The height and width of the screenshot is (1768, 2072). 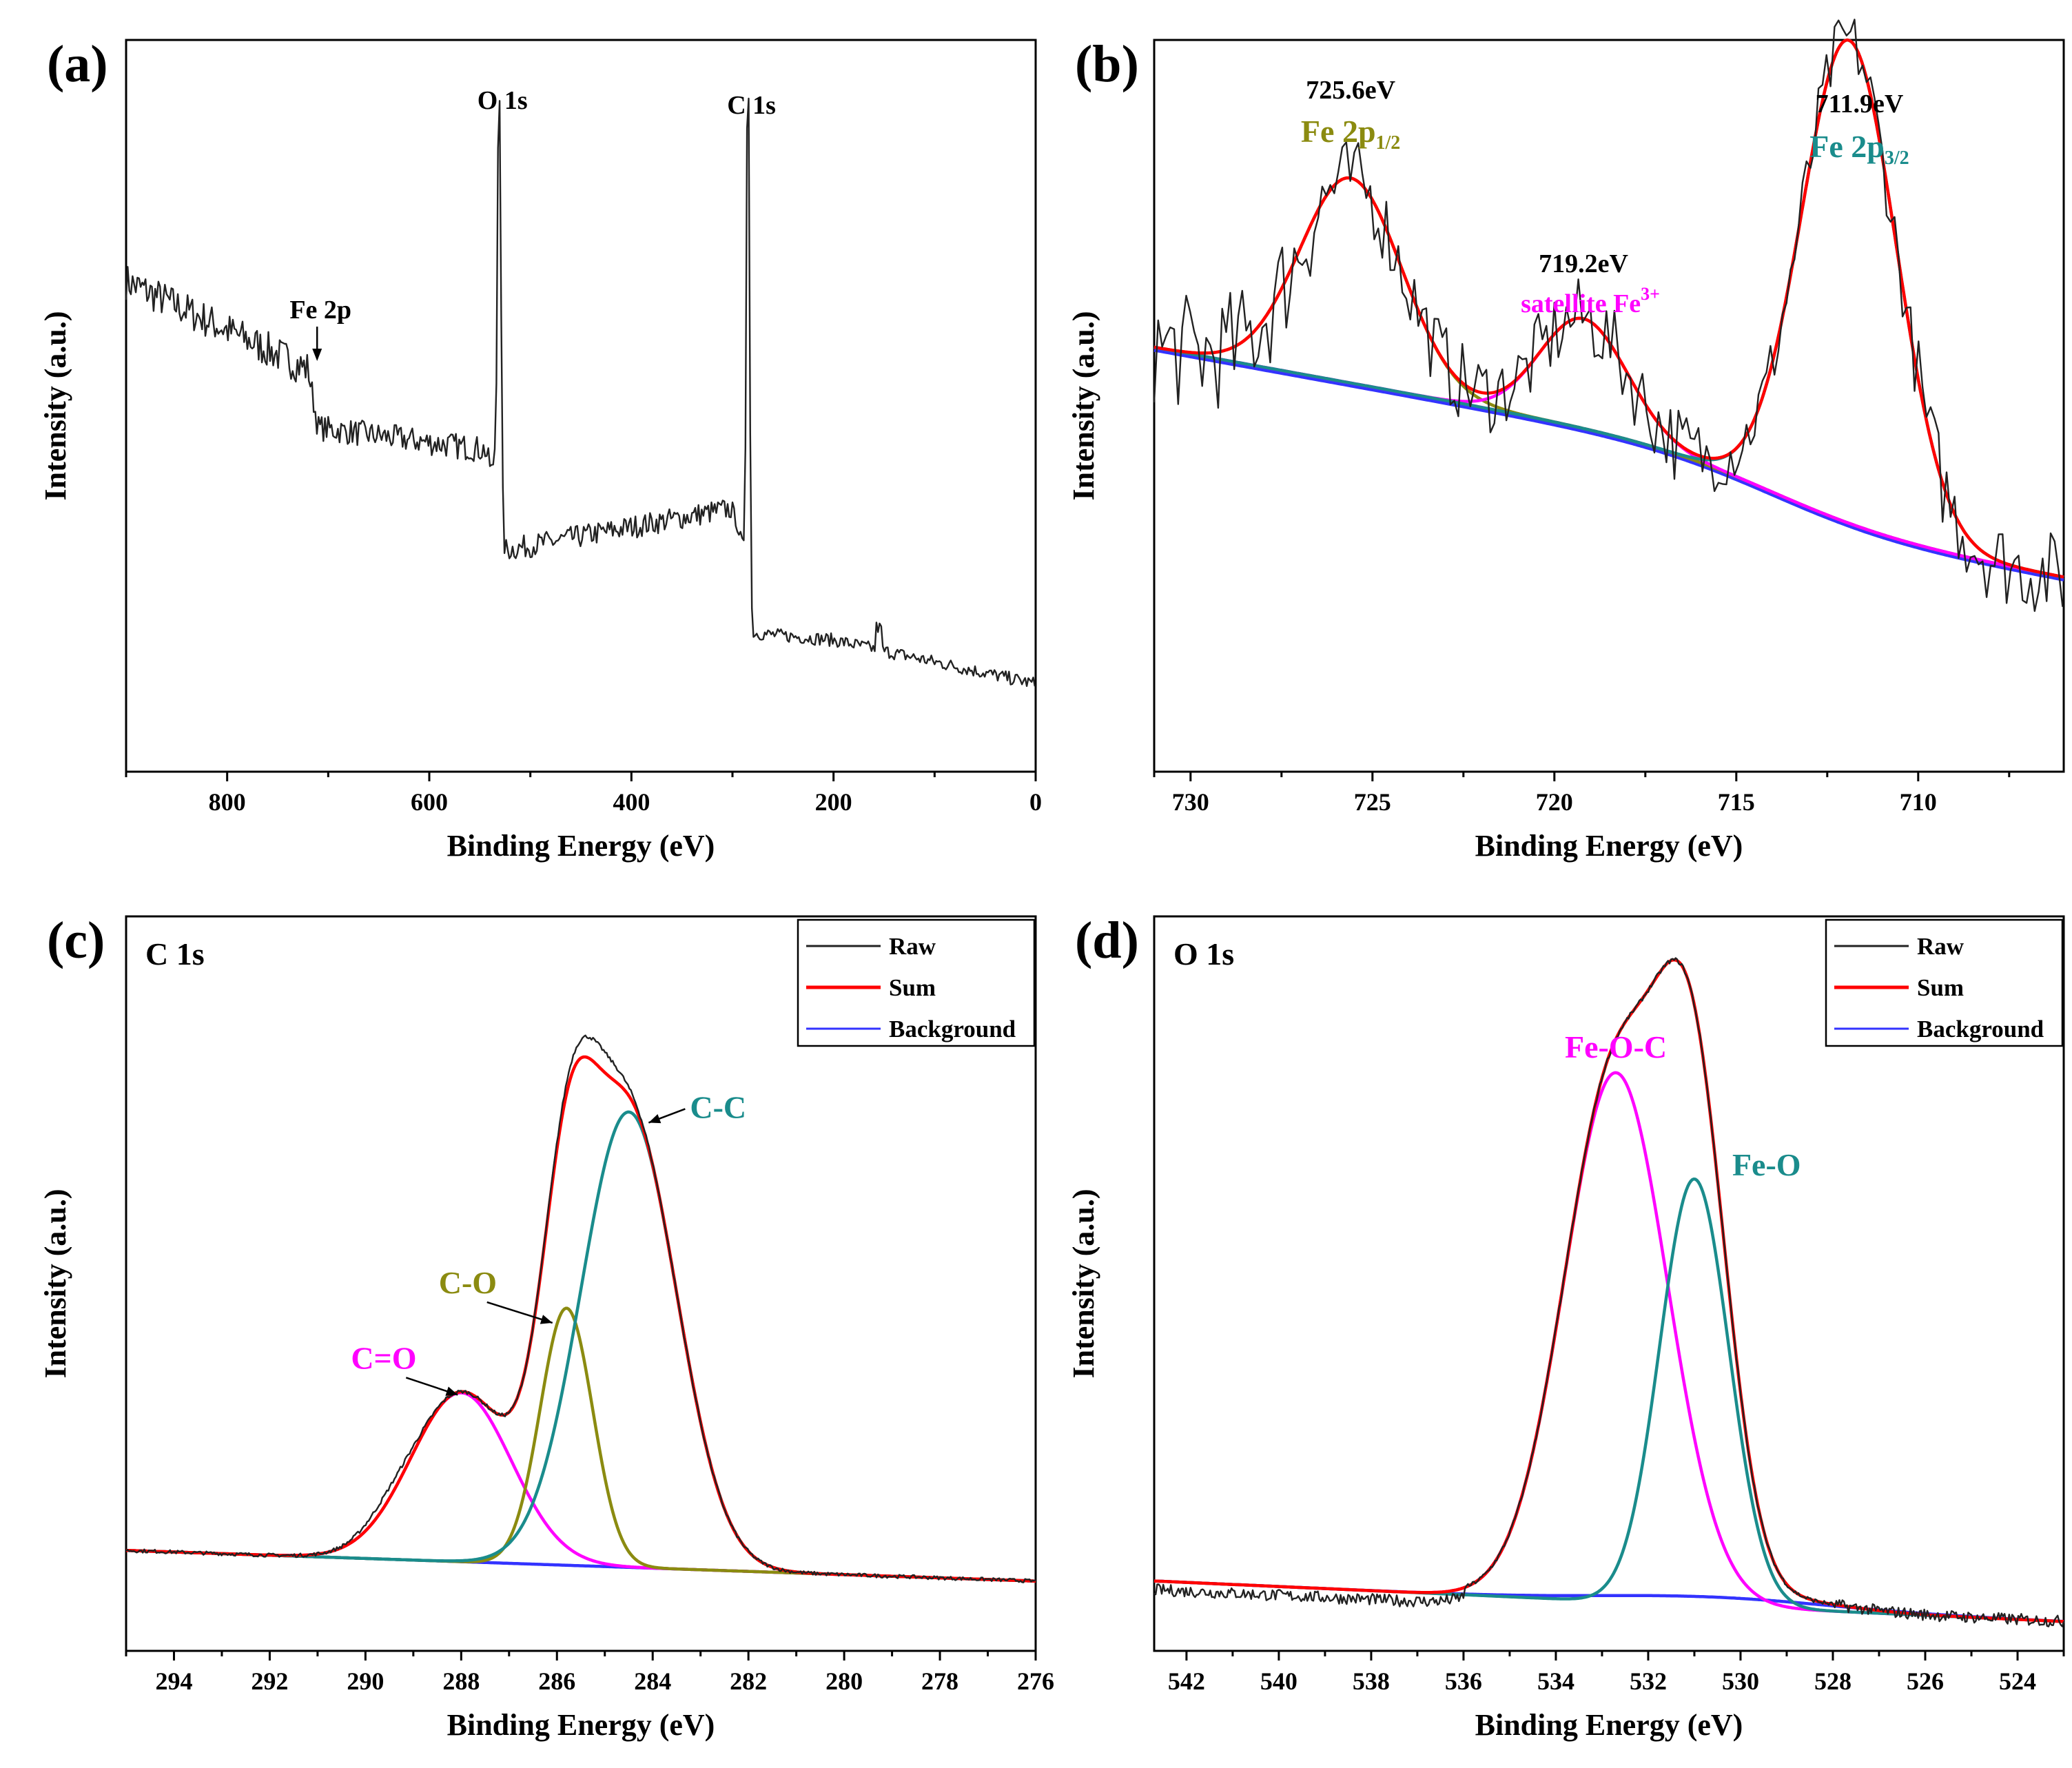 What do you see at coordinates (1463, 1681) in the screenshot?
I see `x-tick-label: 536` at bounding box center [1463, 1681].